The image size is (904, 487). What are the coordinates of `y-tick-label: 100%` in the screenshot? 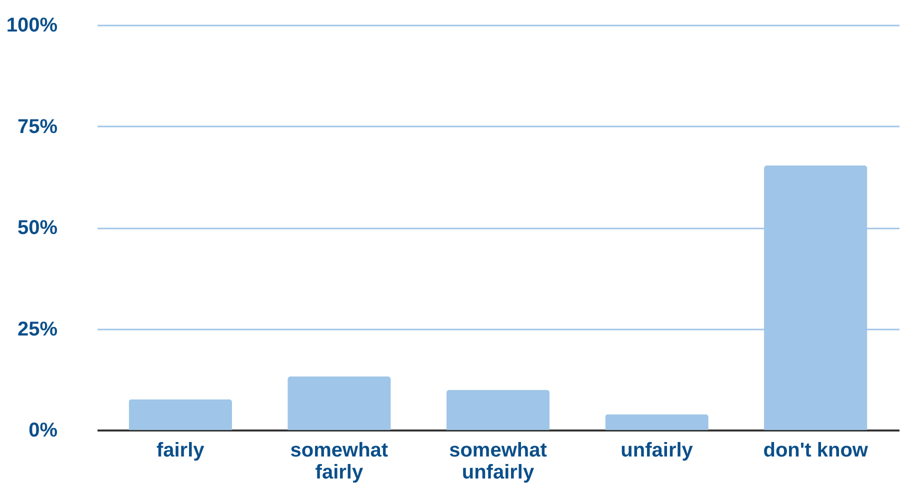 It's located at (32, 25).